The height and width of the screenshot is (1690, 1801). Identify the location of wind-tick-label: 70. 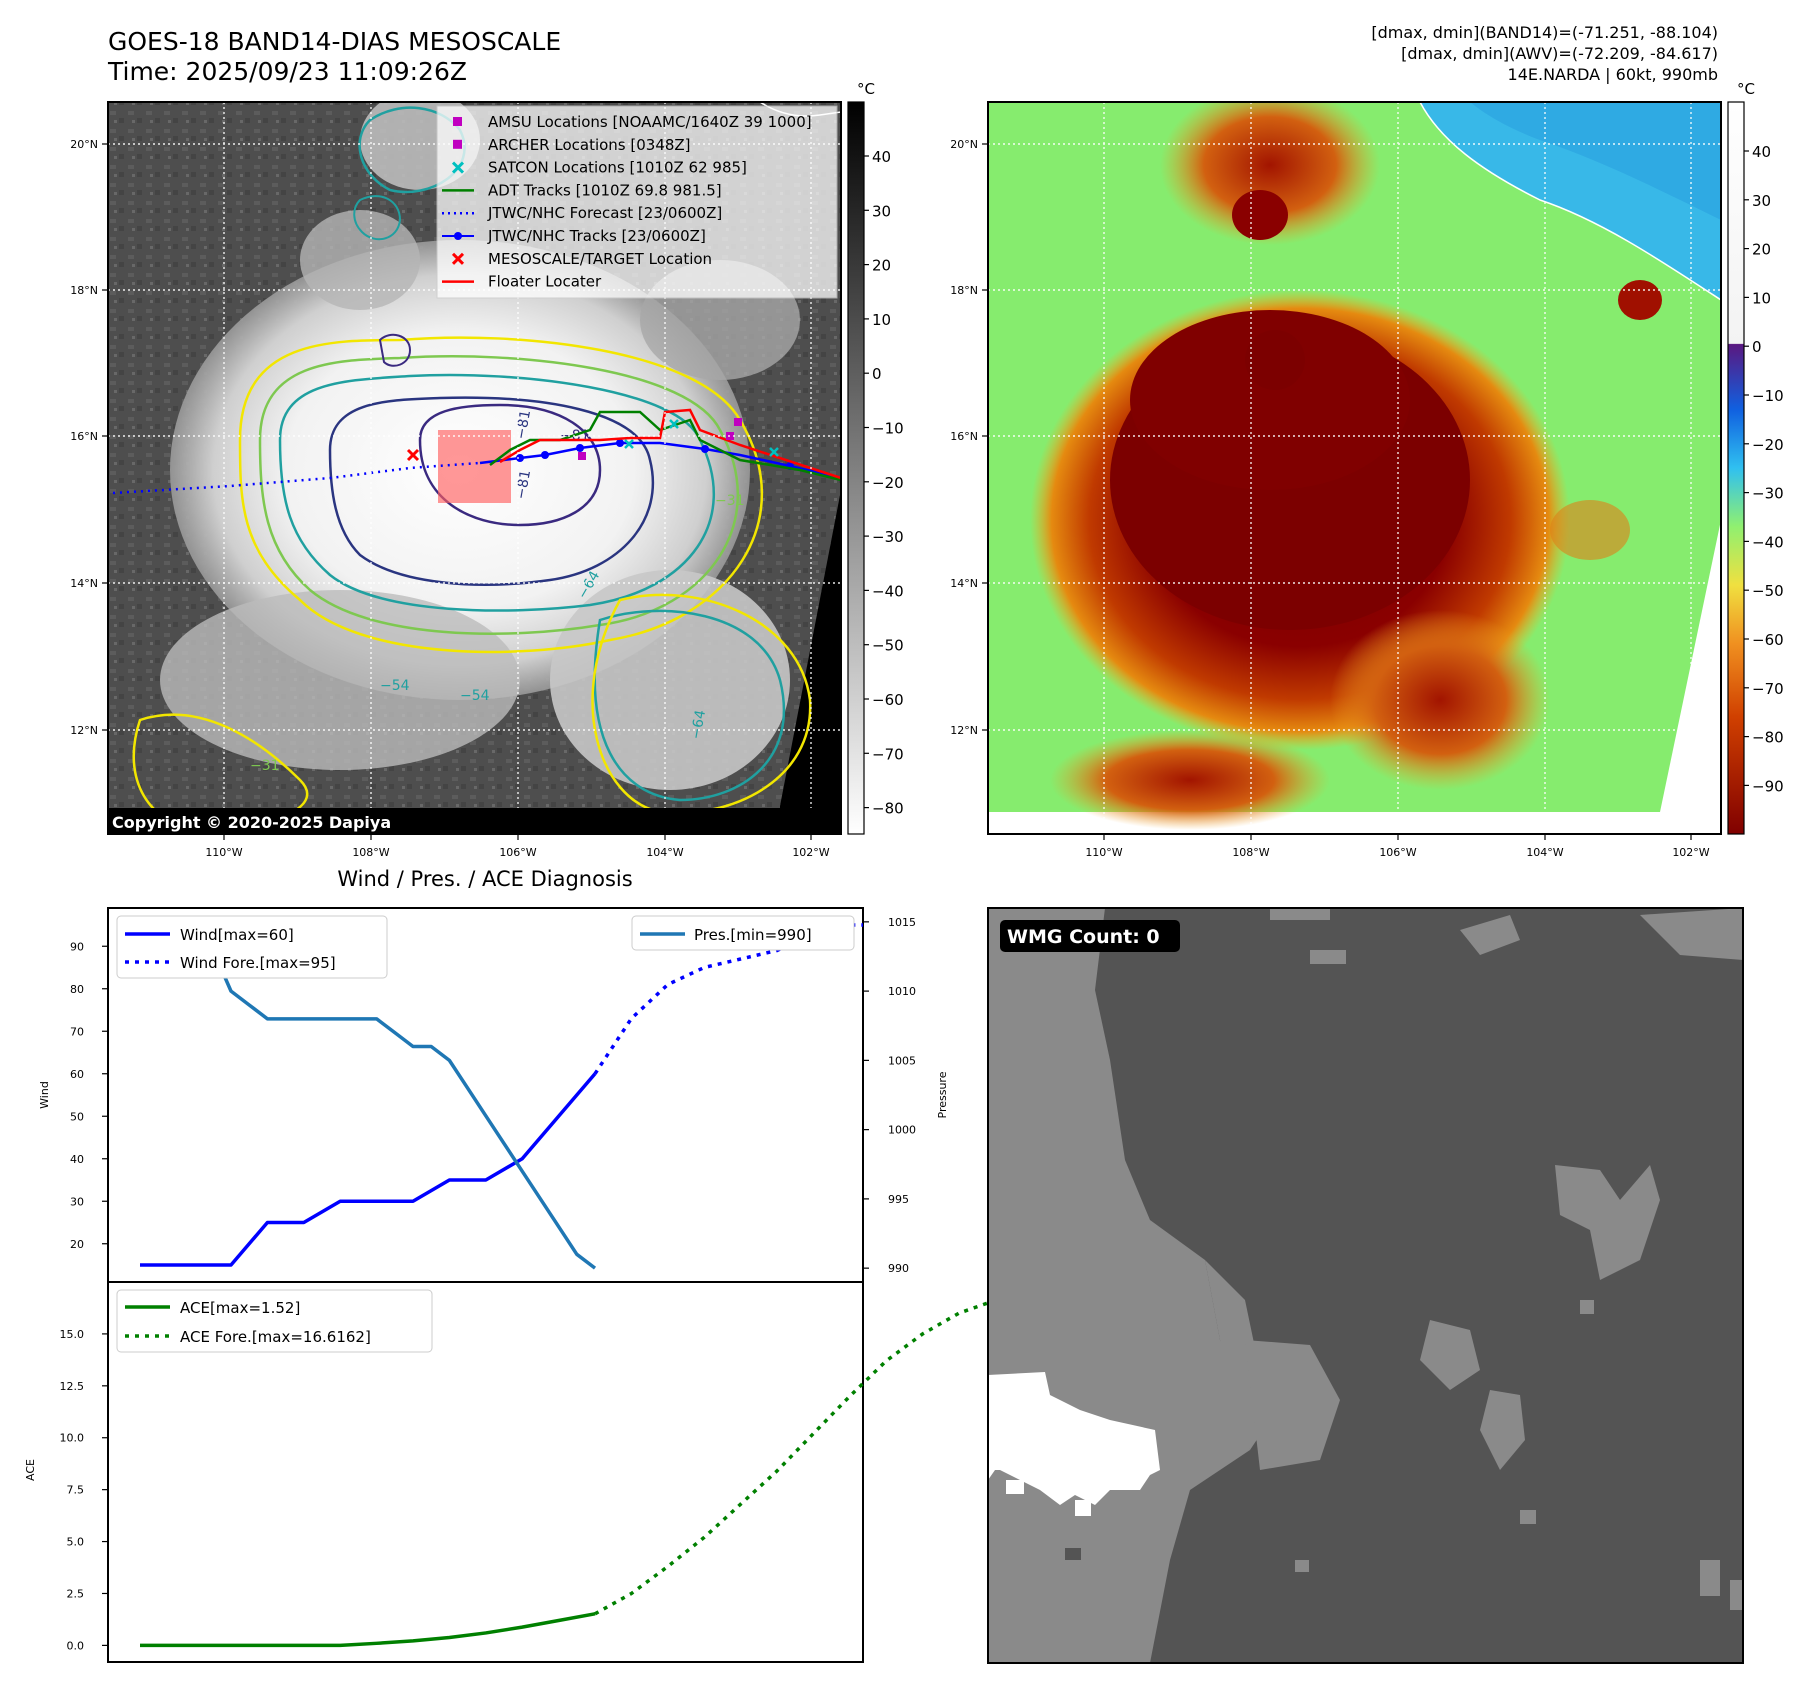
(77, 1031).